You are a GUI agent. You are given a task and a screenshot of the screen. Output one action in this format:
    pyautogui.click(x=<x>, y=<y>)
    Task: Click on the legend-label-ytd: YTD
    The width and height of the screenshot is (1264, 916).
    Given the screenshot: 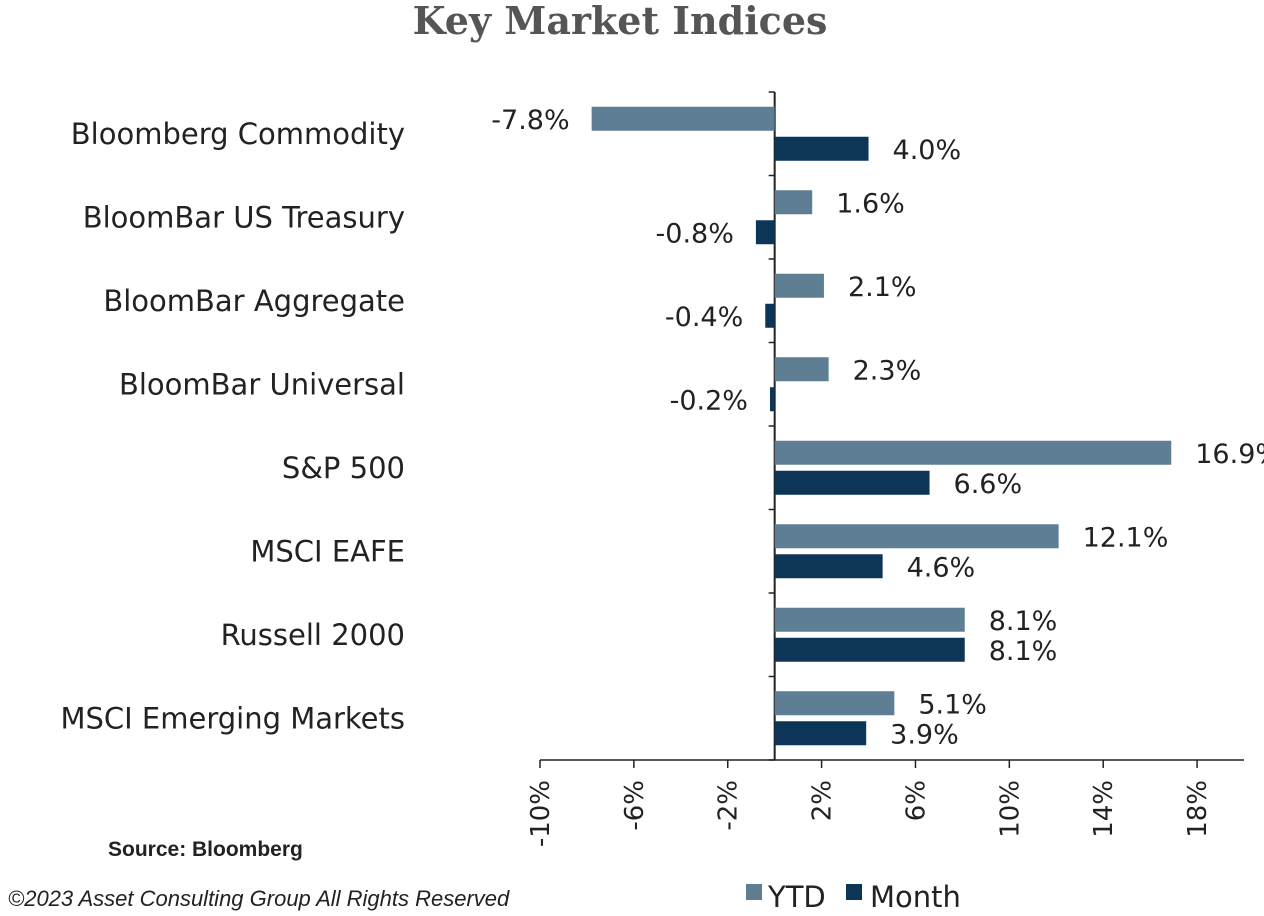 What is the action you would take?
    pyautogui.click(x=796, y=897)
    